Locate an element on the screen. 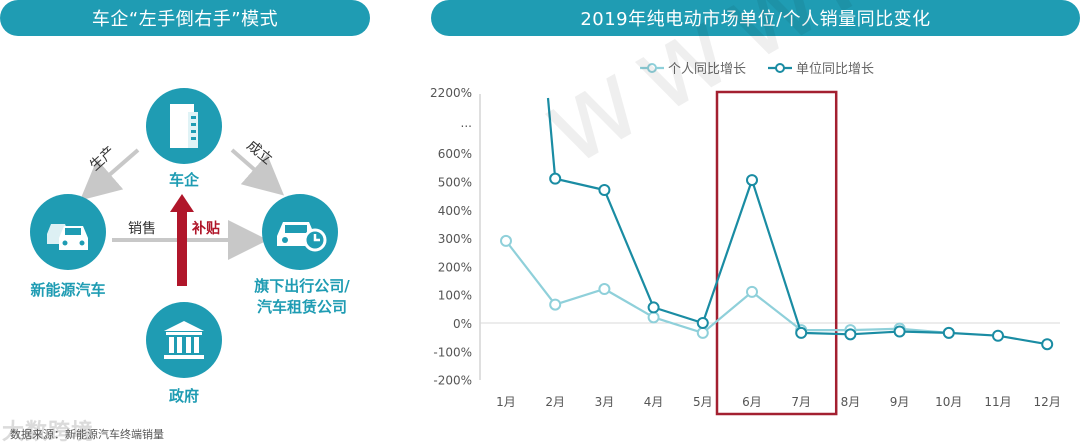 The height and width of the screenshot is (448, 1080). y-tick-label: 2200% is located at coordinates (451, 93).